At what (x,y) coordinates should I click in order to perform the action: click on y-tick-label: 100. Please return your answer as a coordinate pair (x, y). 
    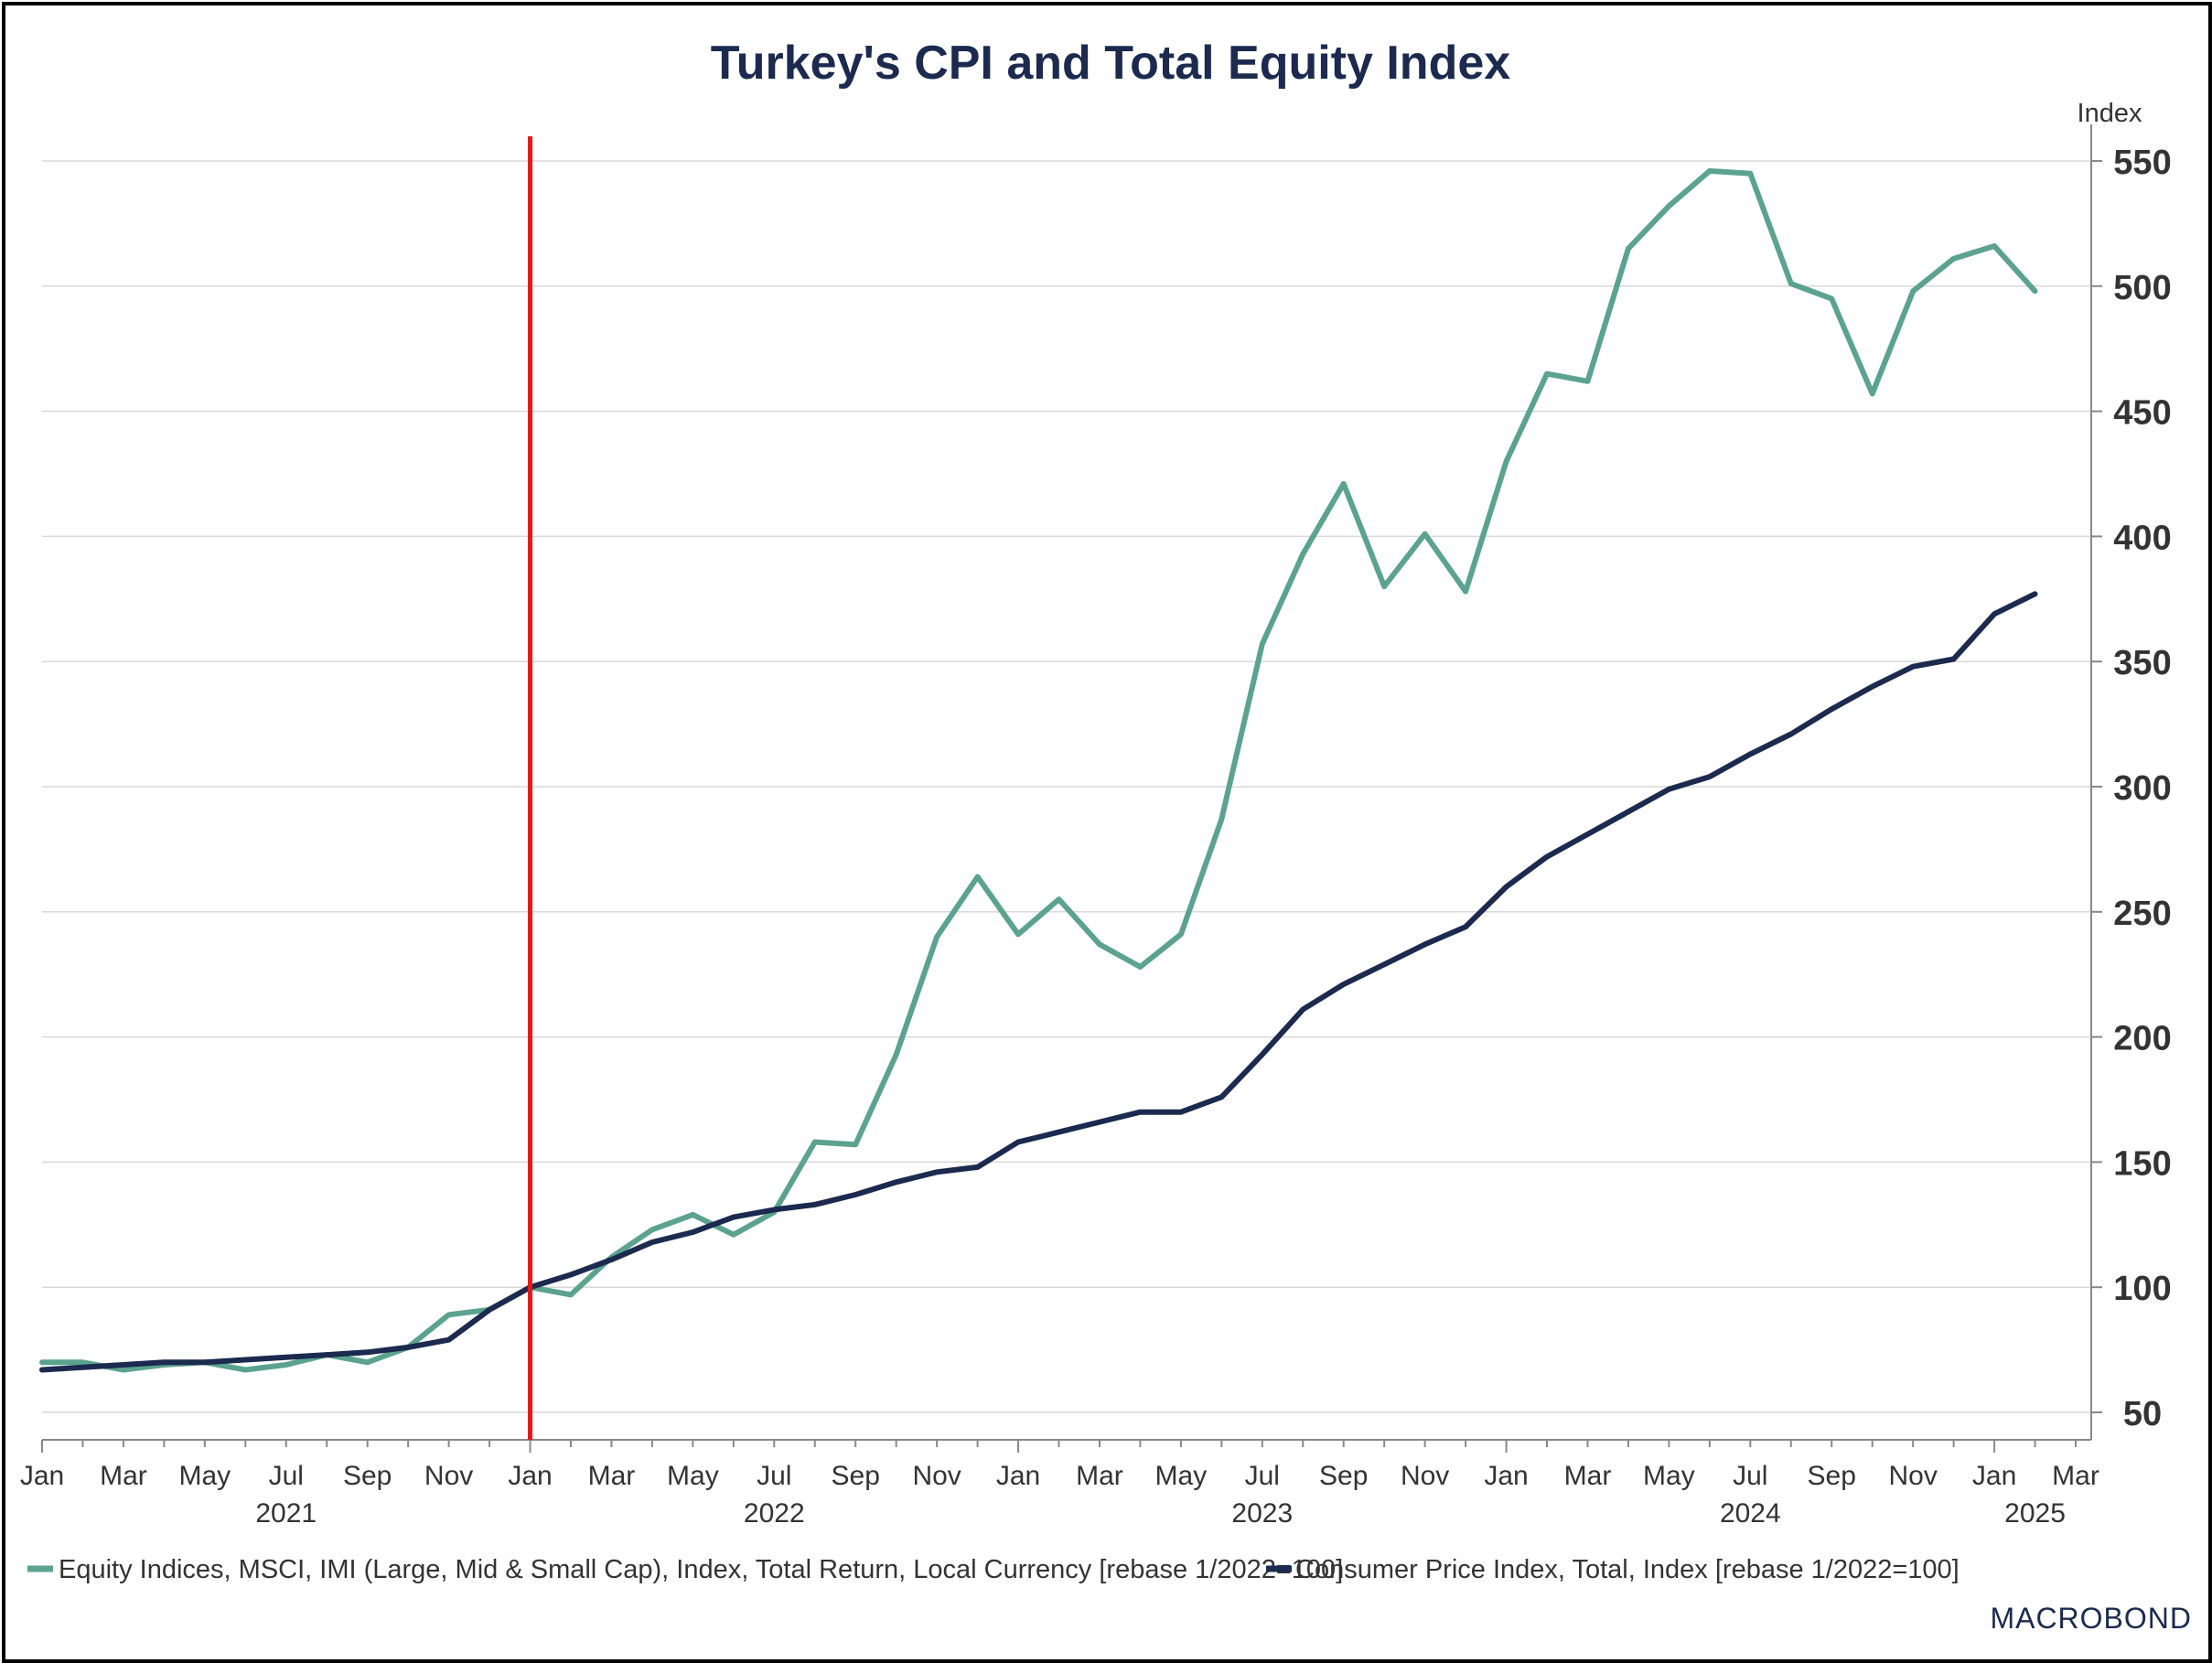
    Looking at the image, I should click on (2142, 1289).